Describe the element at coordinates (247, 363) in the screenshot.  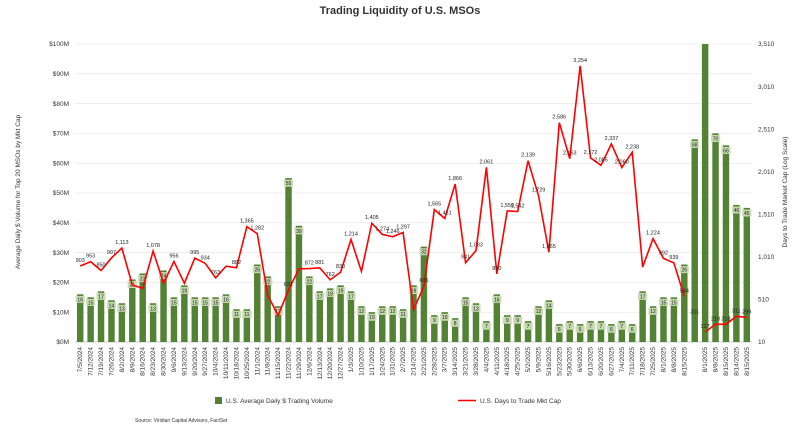
I see `x-tick-label: 10/25/2024` at that location.